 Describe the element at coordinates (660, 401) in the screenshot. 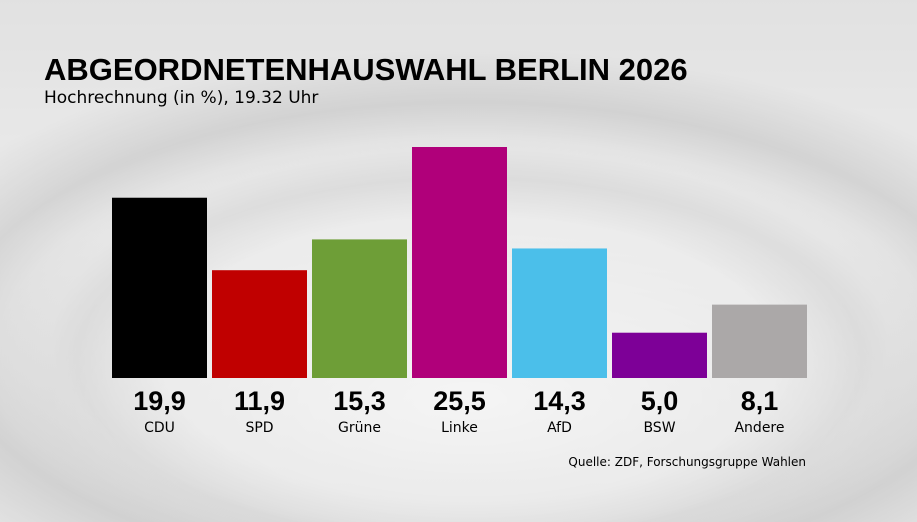

I see `value-label-bsw: 5,0` at that location.